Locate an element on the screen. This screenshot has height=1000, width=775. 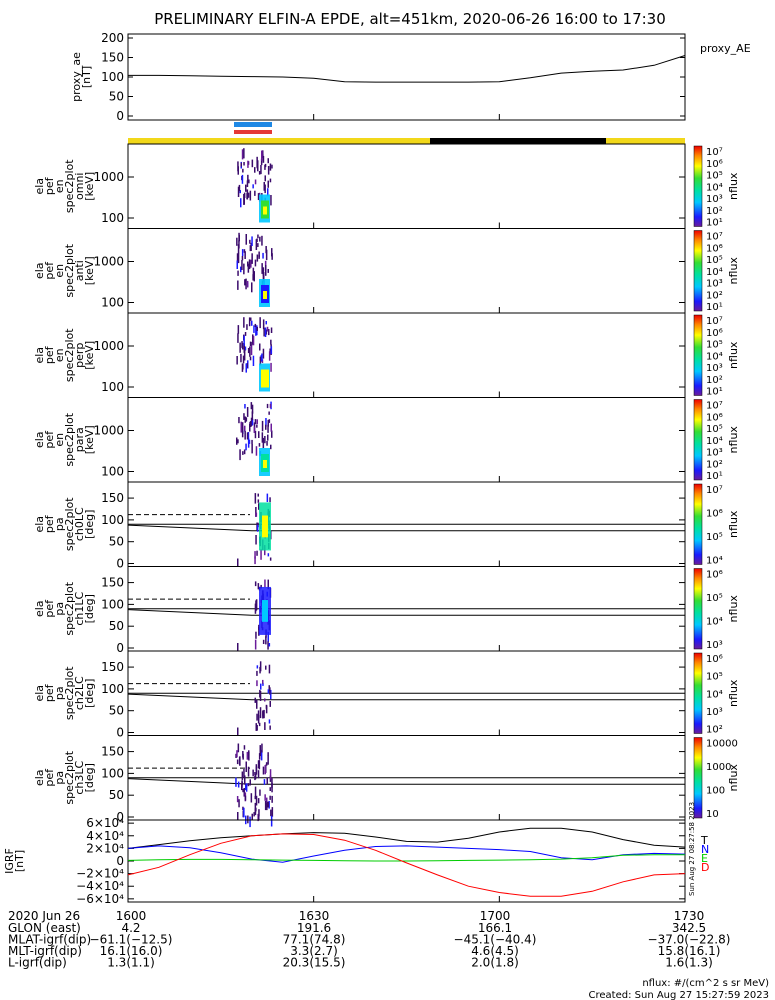
colorbar-tick-label: 10⁶ is located at coordinates (714, 575).